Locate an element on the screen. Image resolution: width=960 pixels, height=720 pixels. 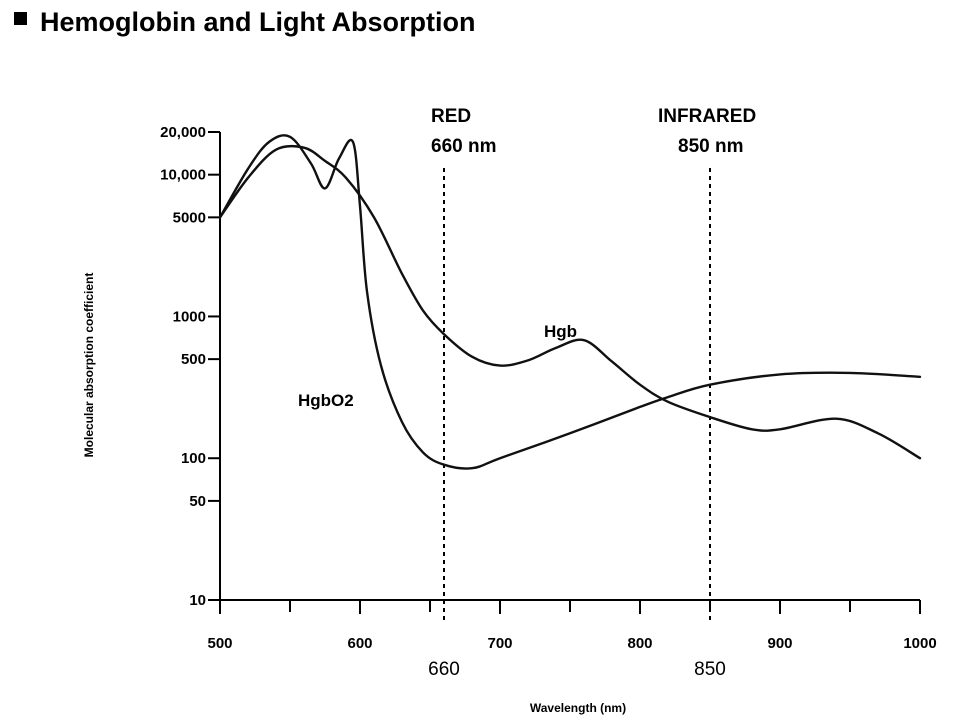
x-tick-label: 900 is located at coordinates (779, 643).